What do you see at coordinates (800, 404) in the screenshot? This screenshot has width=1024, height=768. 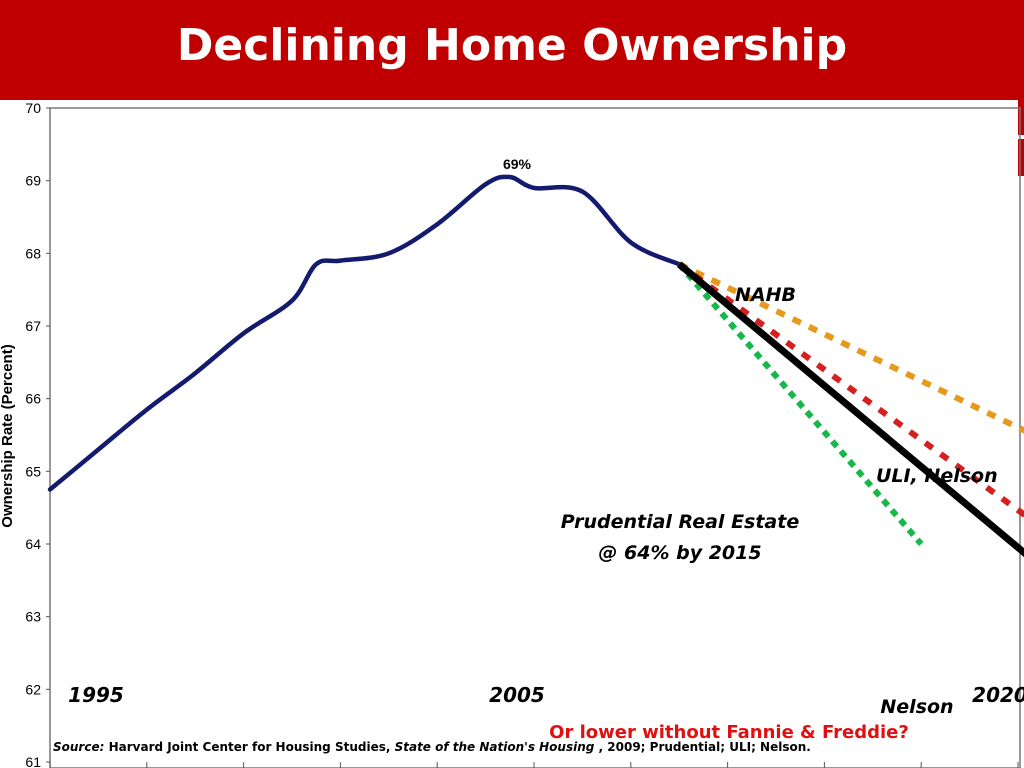 I see `projection-line-prudential-real-estate` at bounding box center [800, 404].